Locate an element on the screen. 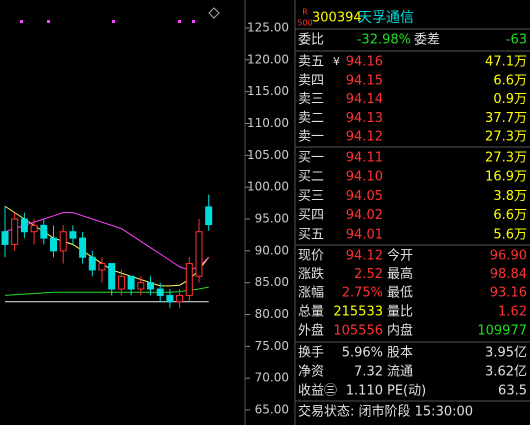 The image size is (530, 425). book-price: 94.10 is located at coordinates (364, 177).